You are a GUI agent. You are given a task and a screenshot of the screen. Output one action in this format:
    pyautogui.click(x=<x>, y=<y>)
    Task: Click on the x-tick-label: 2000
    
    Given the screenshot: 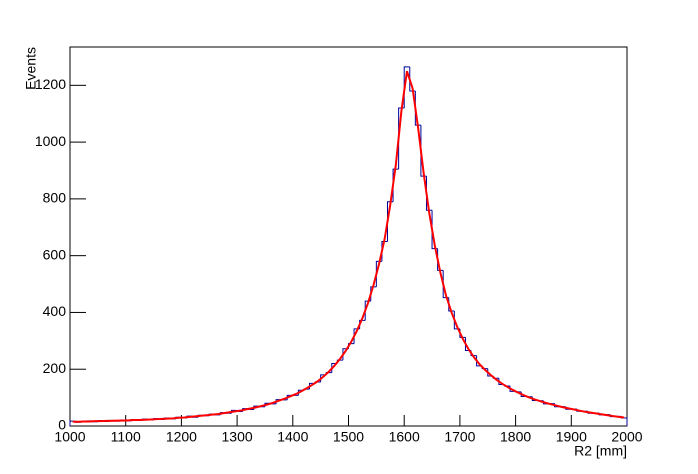 What is the action you would take?
    pyautogui.click(x=626, y=437)
    